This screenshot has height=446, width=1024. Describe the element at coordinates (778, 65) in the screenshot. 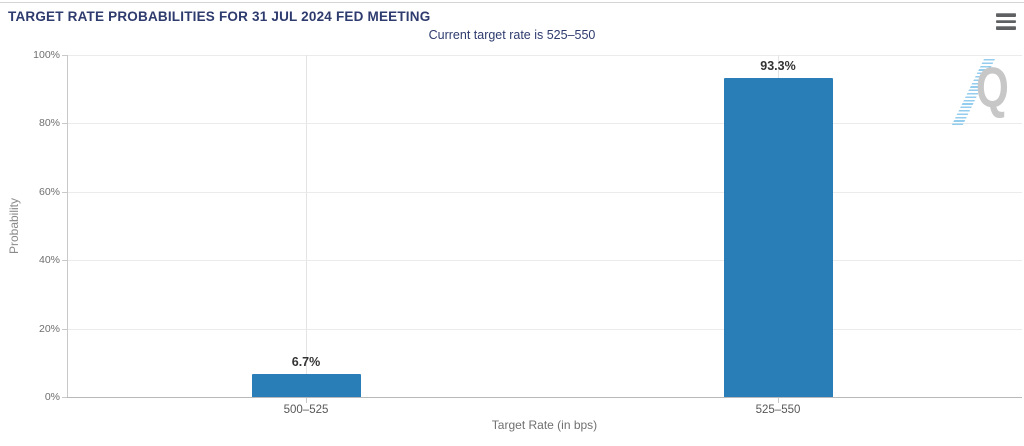

I see `bar-value-label: 93.3%` at that location.